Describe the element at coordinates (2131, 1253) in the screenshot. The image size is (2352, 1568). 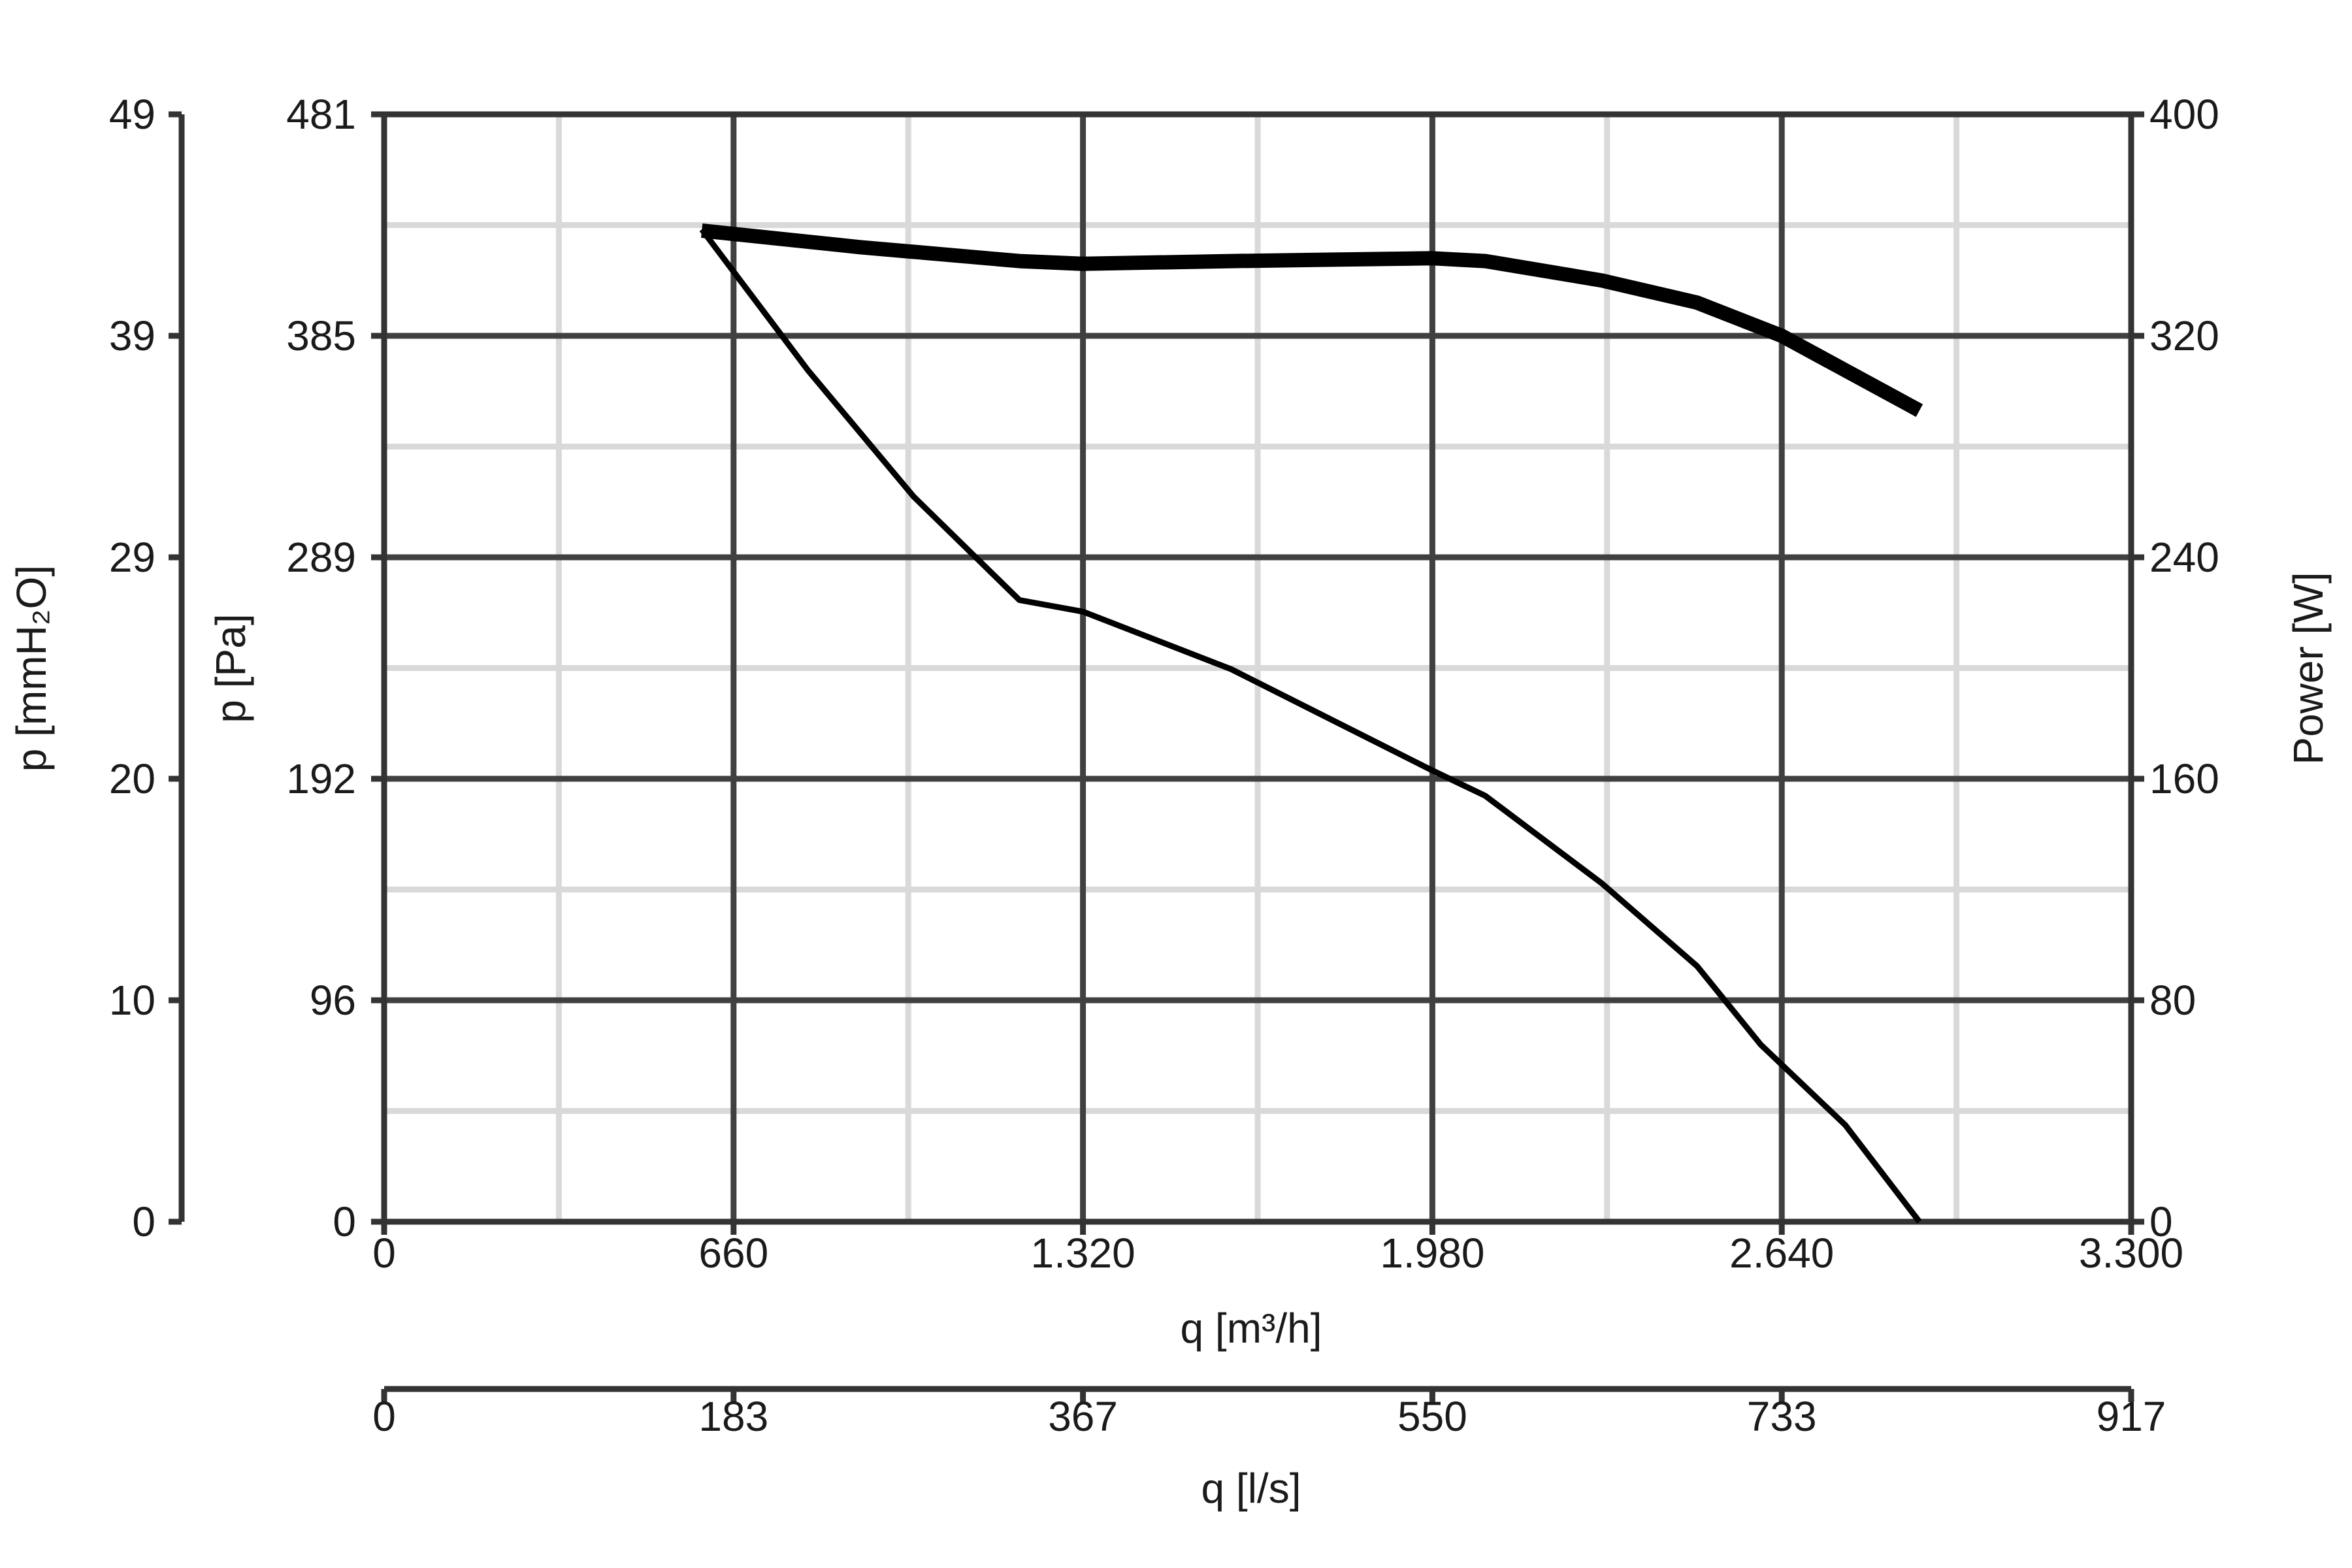
I see `x-tick-label: 3.300` at that location.